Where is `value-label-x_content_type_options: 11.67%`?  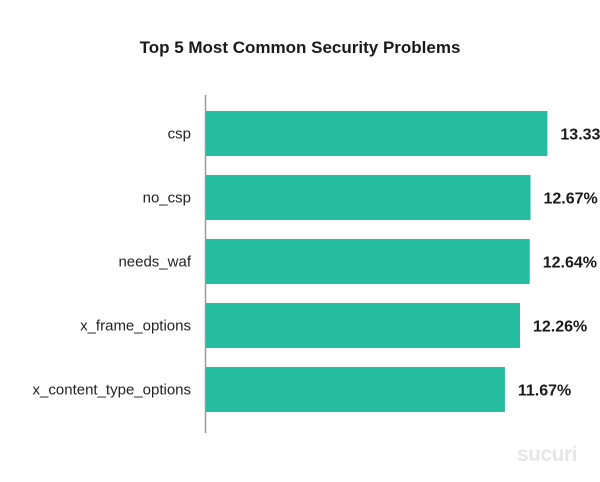 value-label-x_content_type_options: 11.67% is located at coordinates (544, 391).